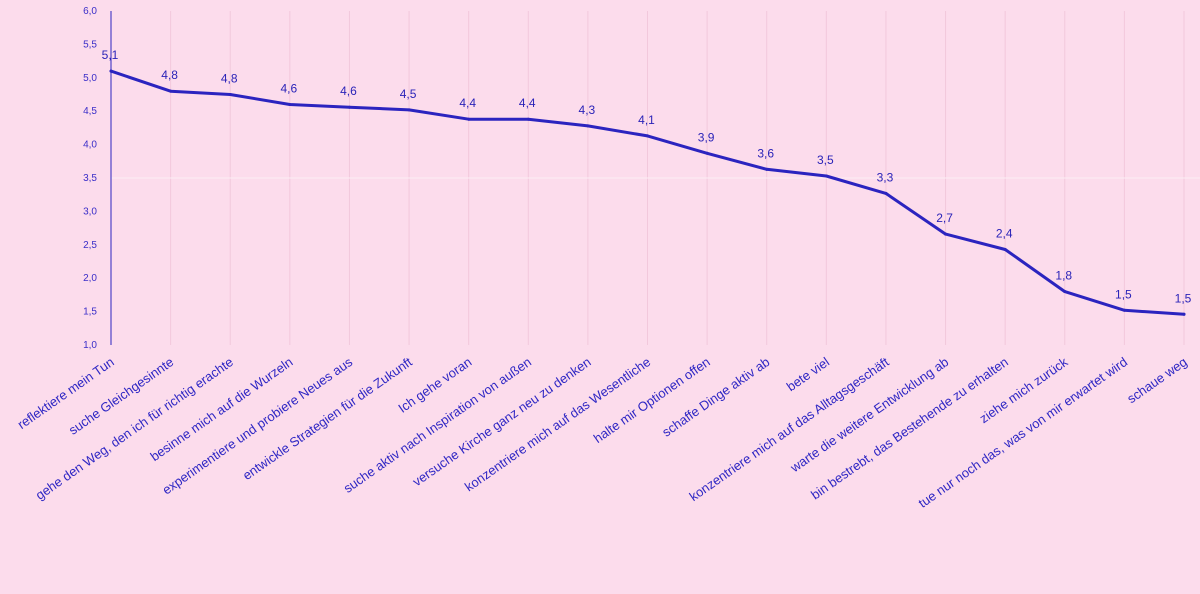  I want to click on y-tick-label: 5,5, so click(90, 44).